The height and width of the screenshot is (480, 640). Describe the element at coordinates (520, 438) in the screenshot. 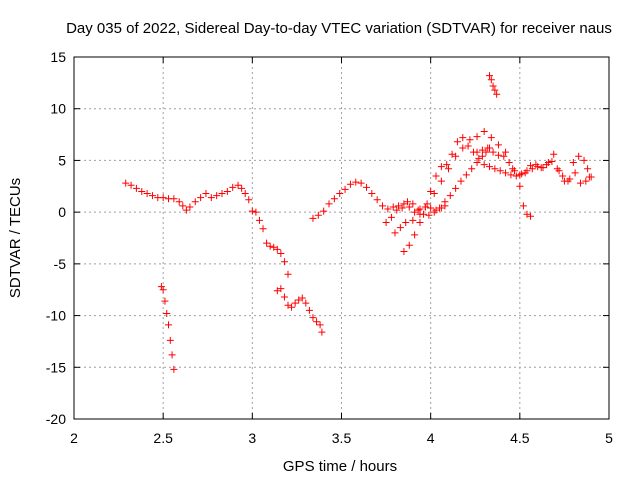

I see `x-tick-label: 4.5` at that location.